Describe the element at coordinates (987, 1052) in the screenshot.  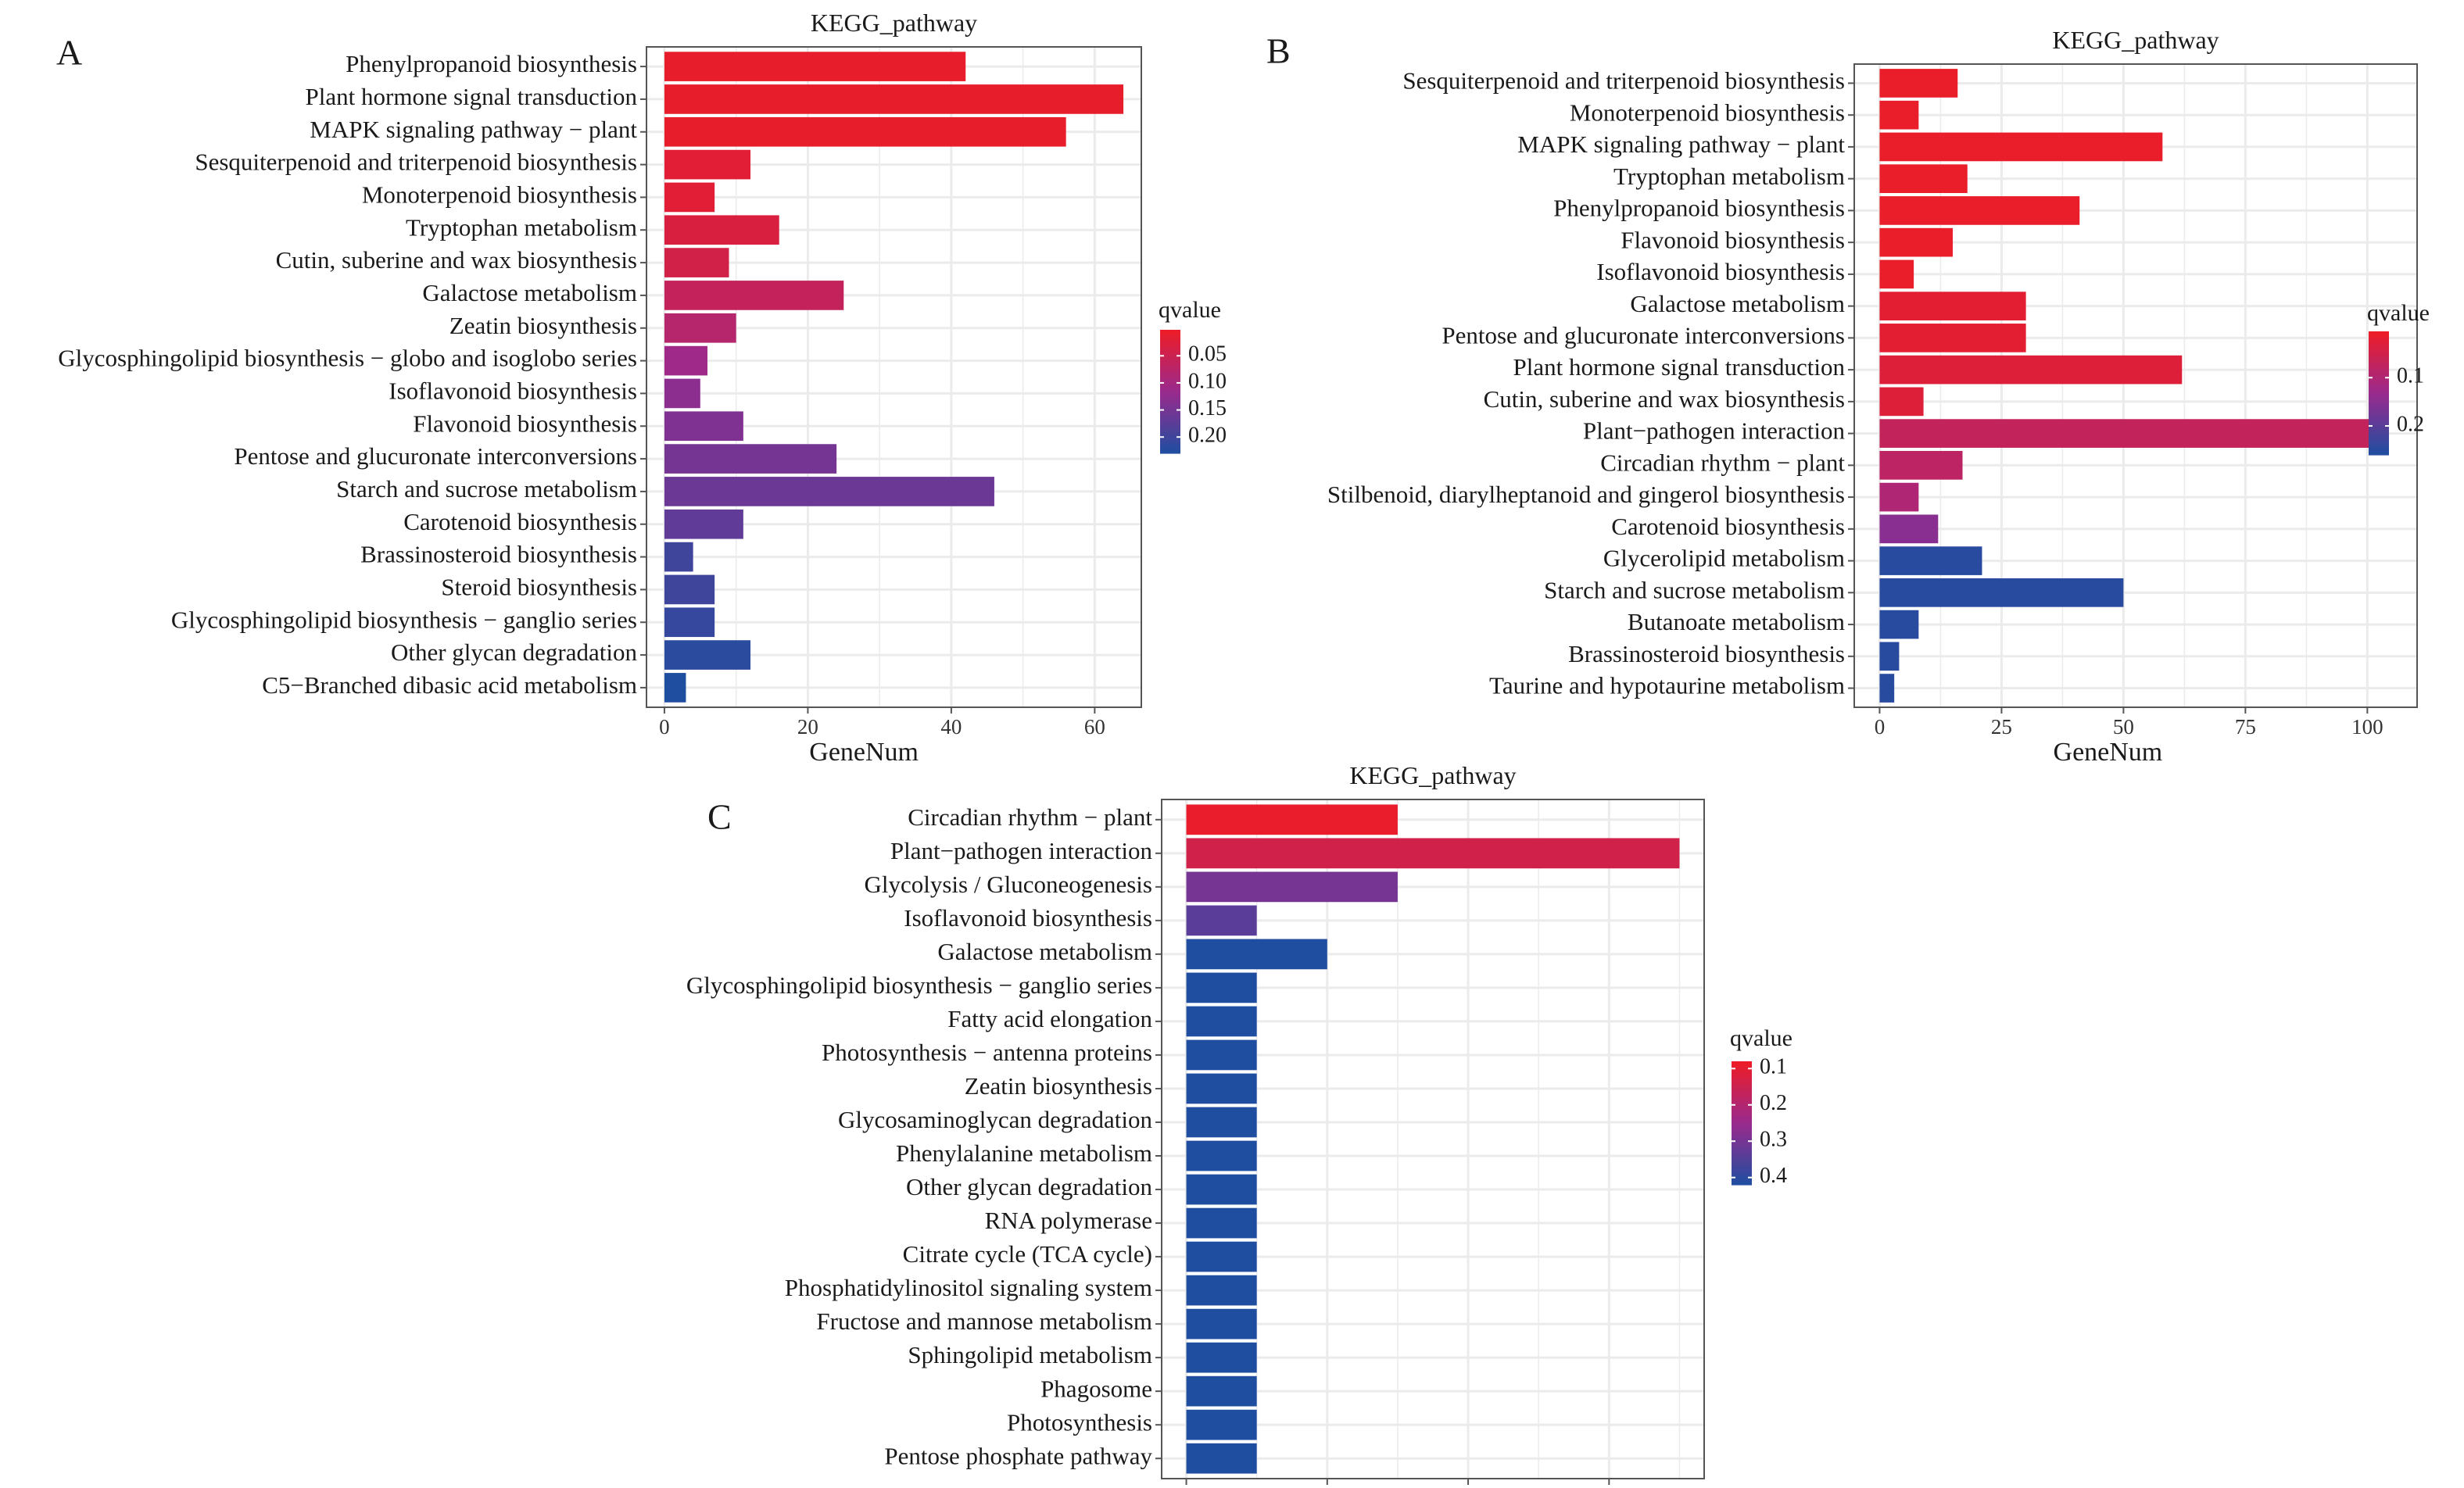
I see `y-tick-label: Photosynthesis − antenna proteins` at that location.